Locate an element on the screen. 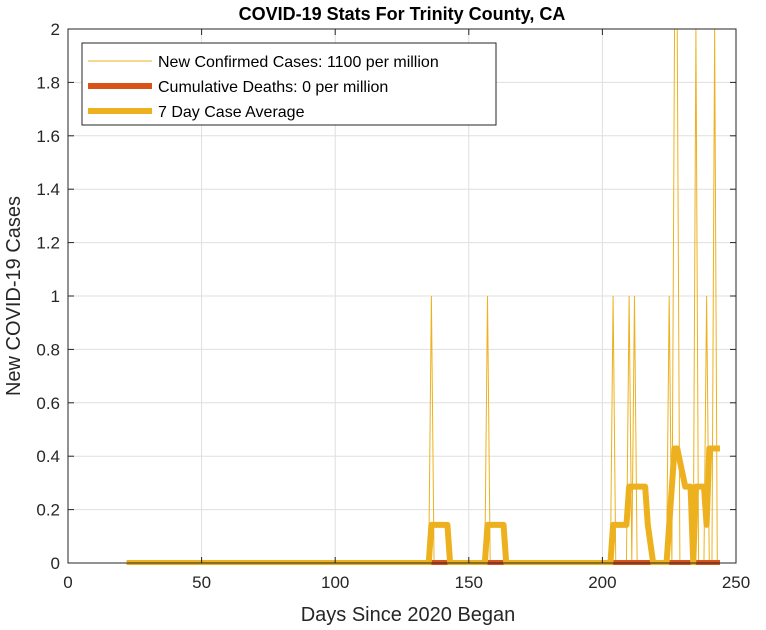  x-tick-label: 150 is located at coordinates (469, 582).